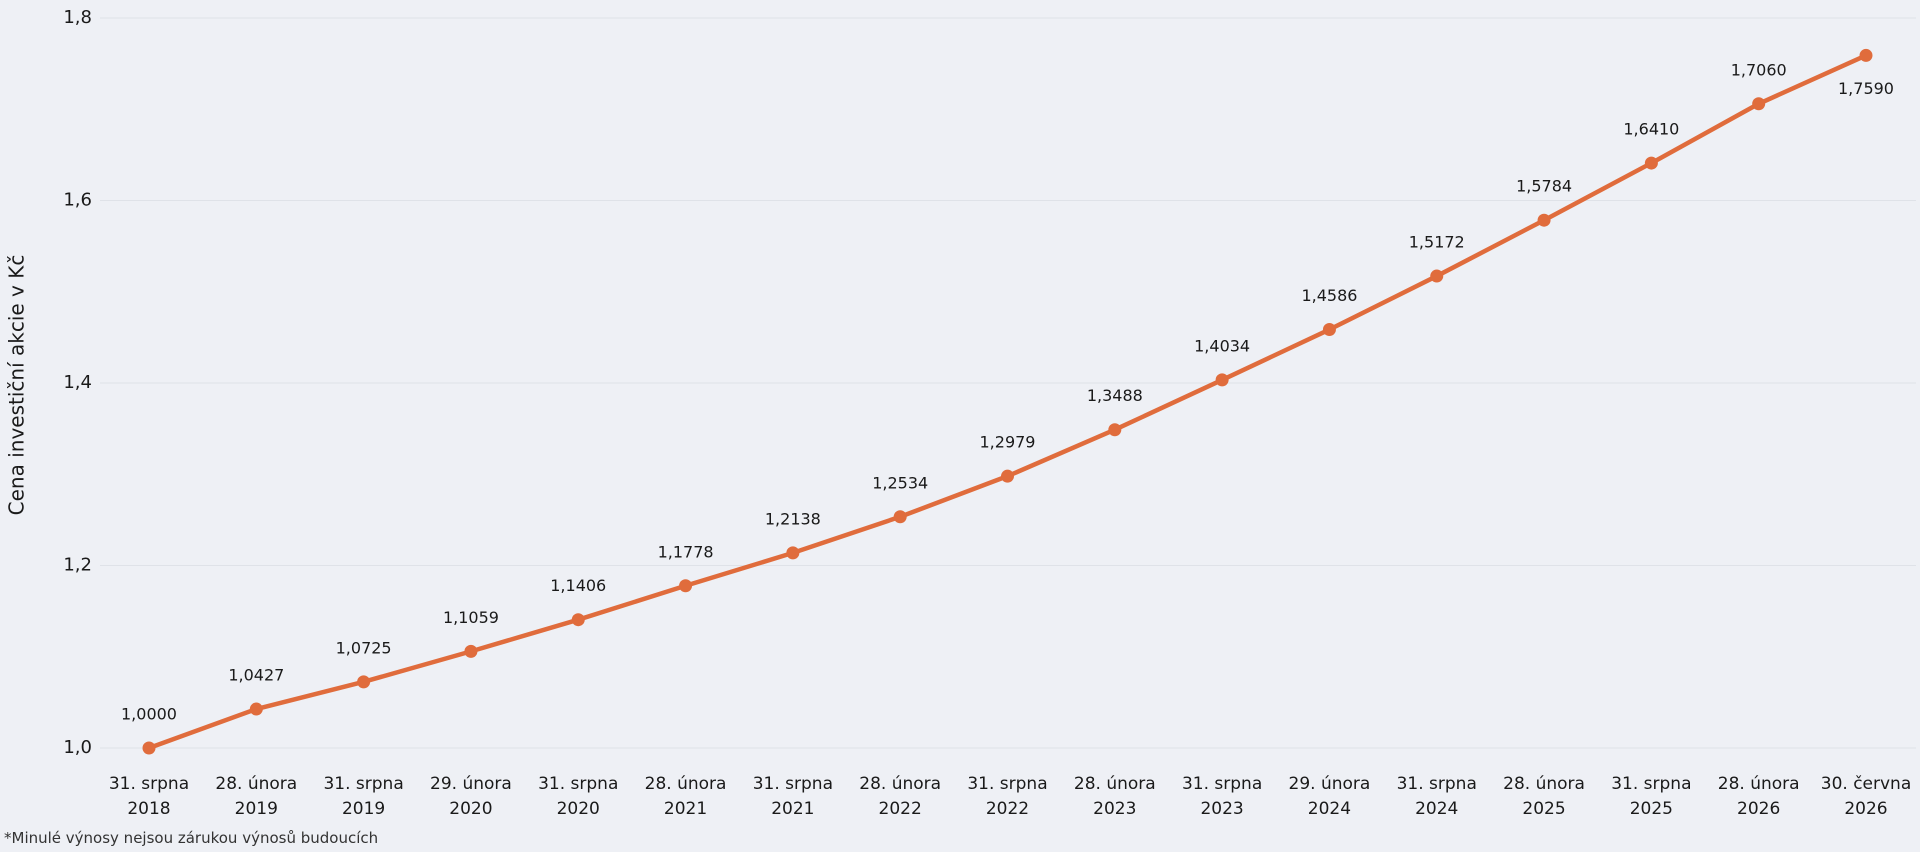 Image resolution: width=1920 pixels, height=852 pixels. What do you see at coordinates (793, 796) in the screenshot?
I see `x-tick-label: 31. srpna 2021` at bounding box center [793, 796].